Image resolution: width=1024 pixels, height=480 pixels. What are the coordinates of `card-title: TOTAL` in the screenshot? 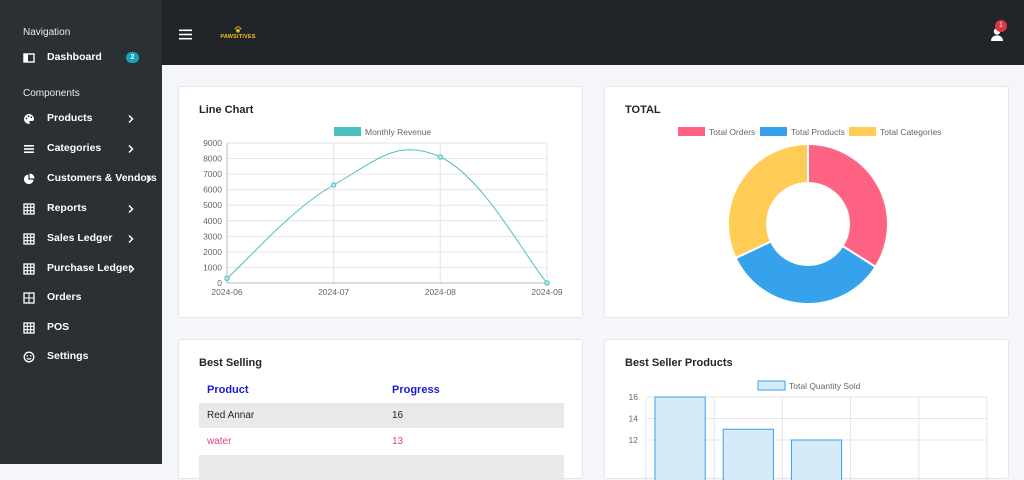 It's located at (643, 110).